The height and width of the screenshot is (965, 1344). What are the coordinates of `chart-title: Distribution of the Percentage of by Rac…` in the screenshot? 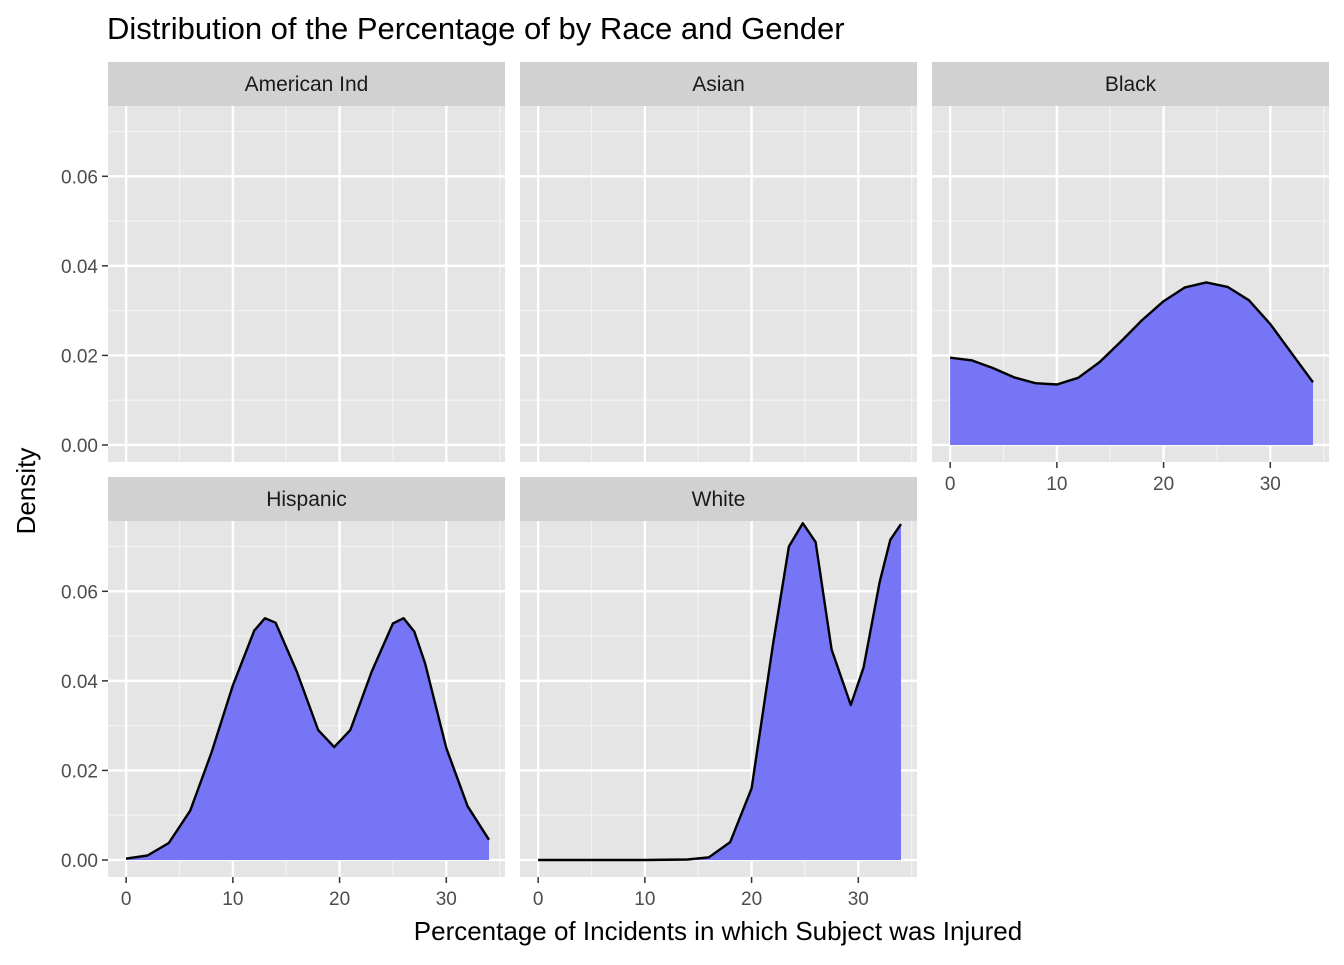 It's located at (476, 28).